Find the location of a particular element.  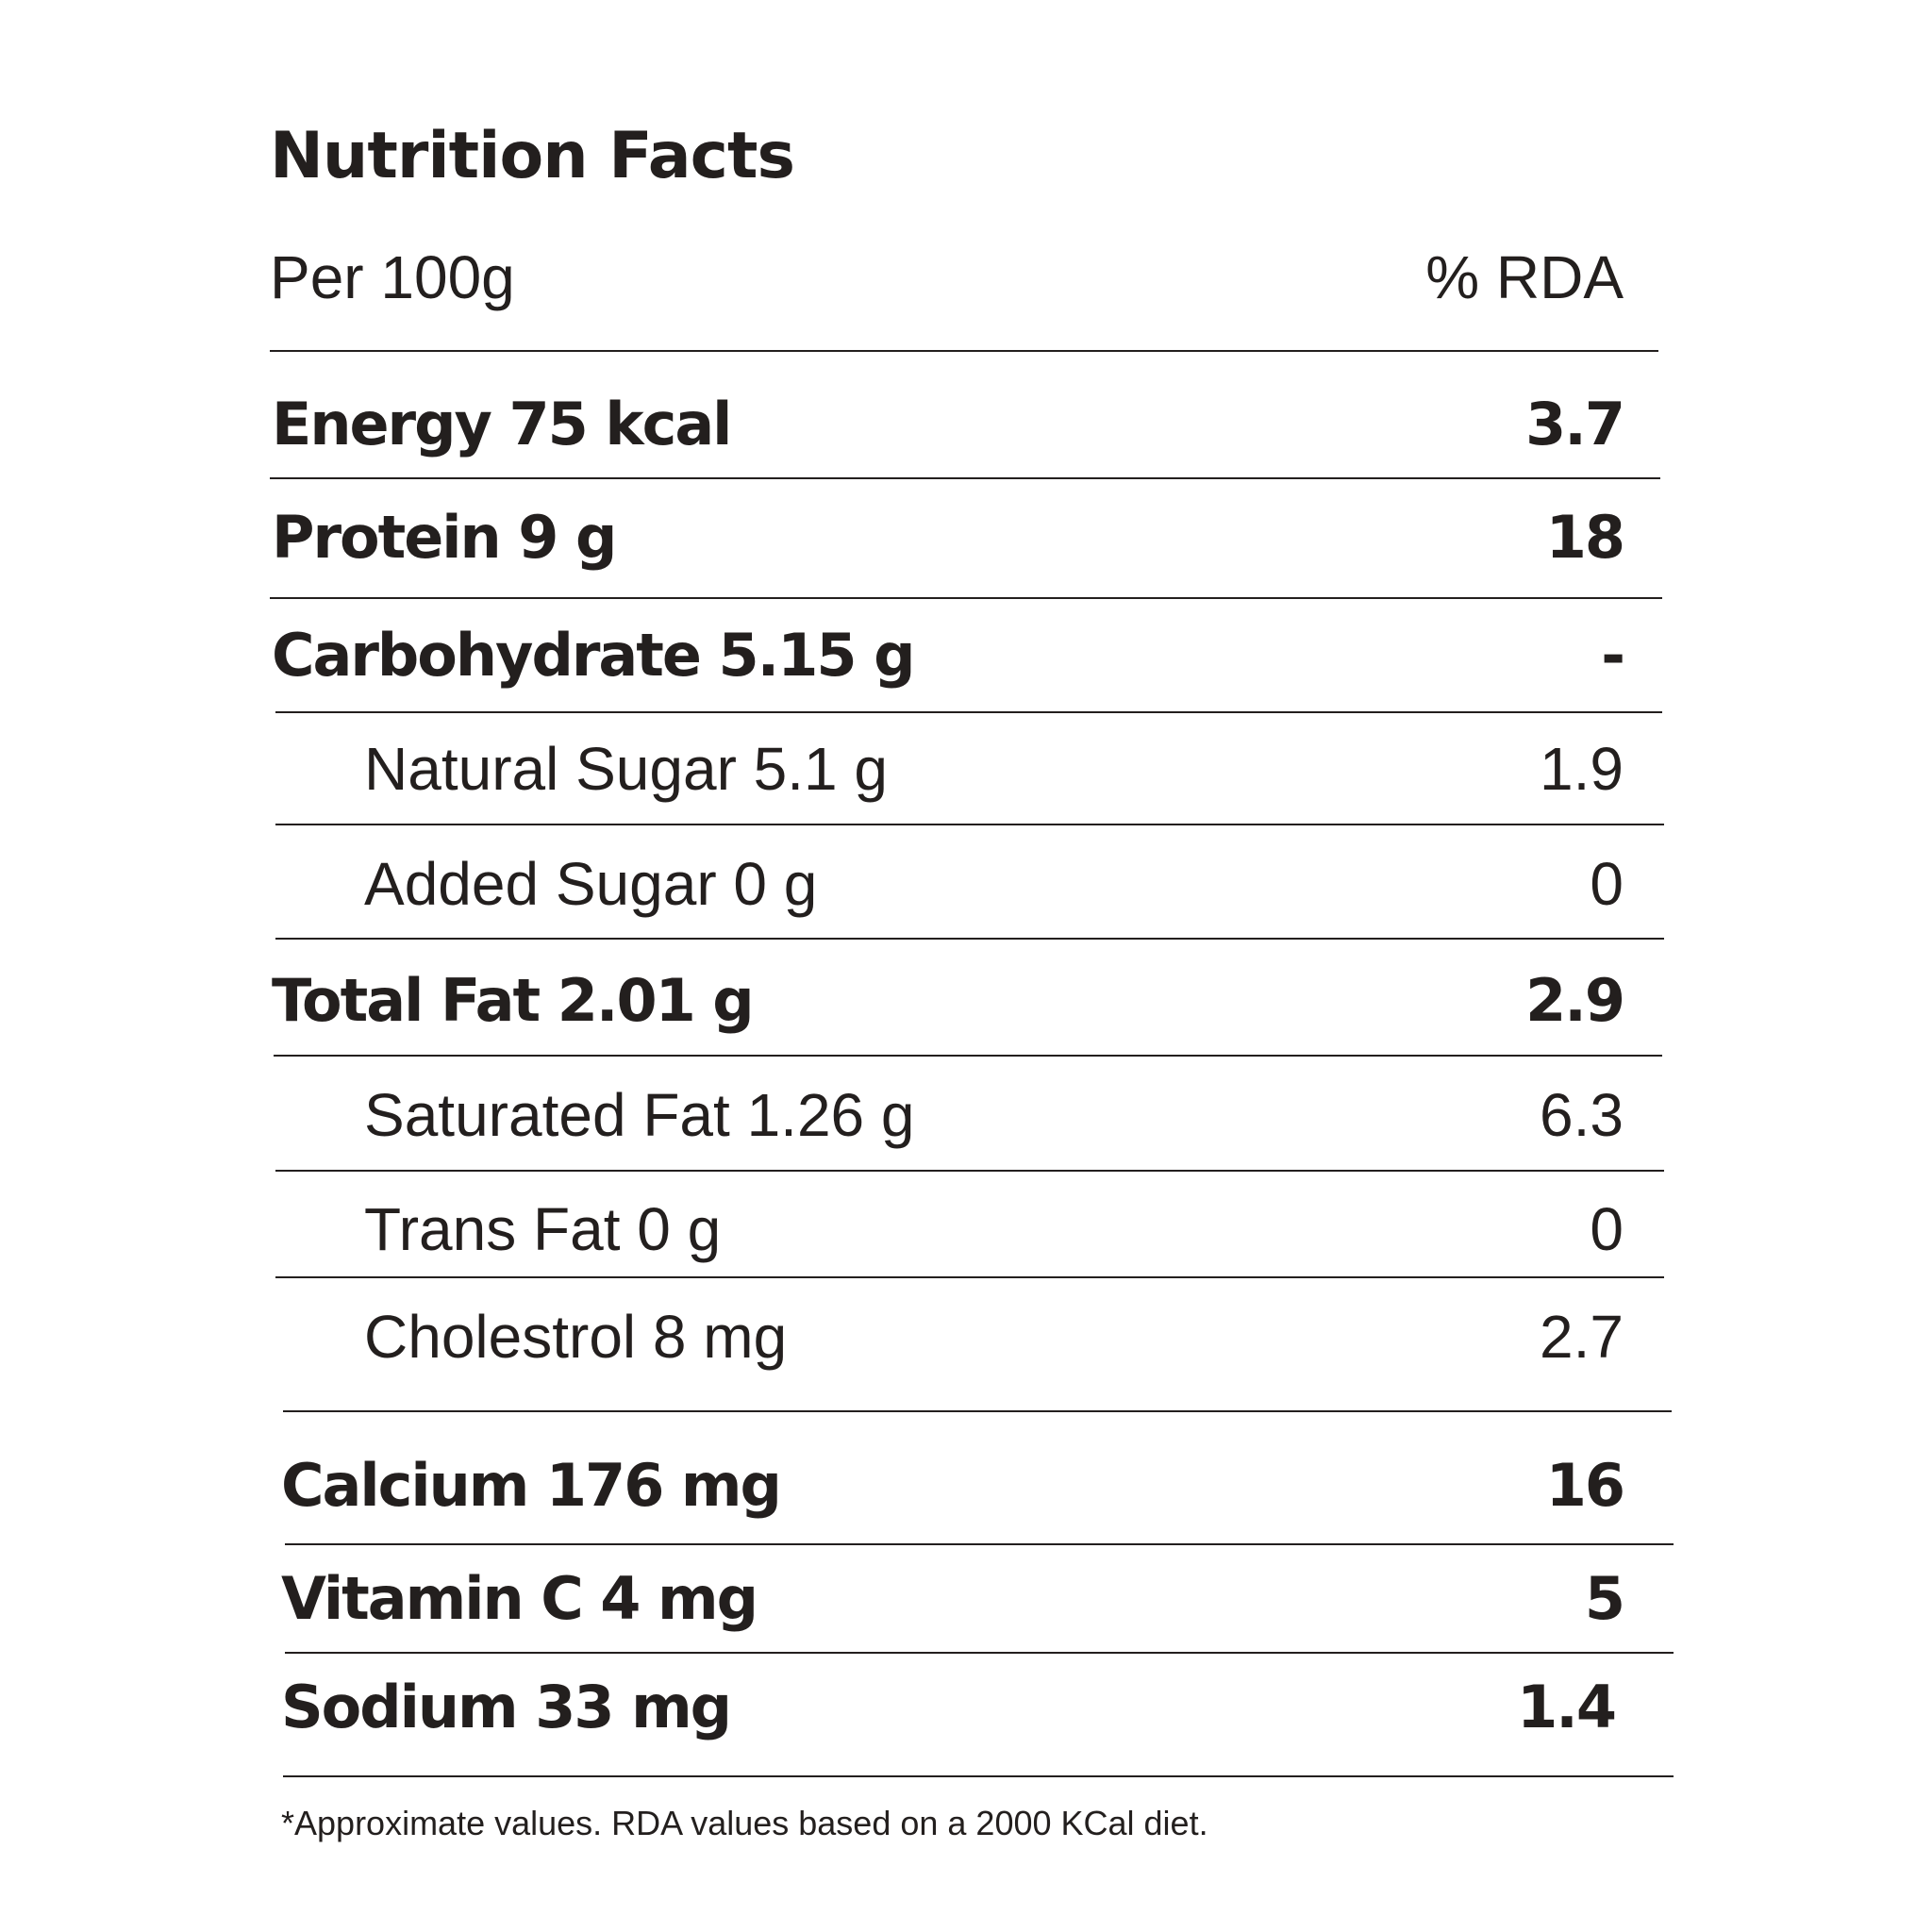

divider-added-sugar is located at coordinates (969, 939).